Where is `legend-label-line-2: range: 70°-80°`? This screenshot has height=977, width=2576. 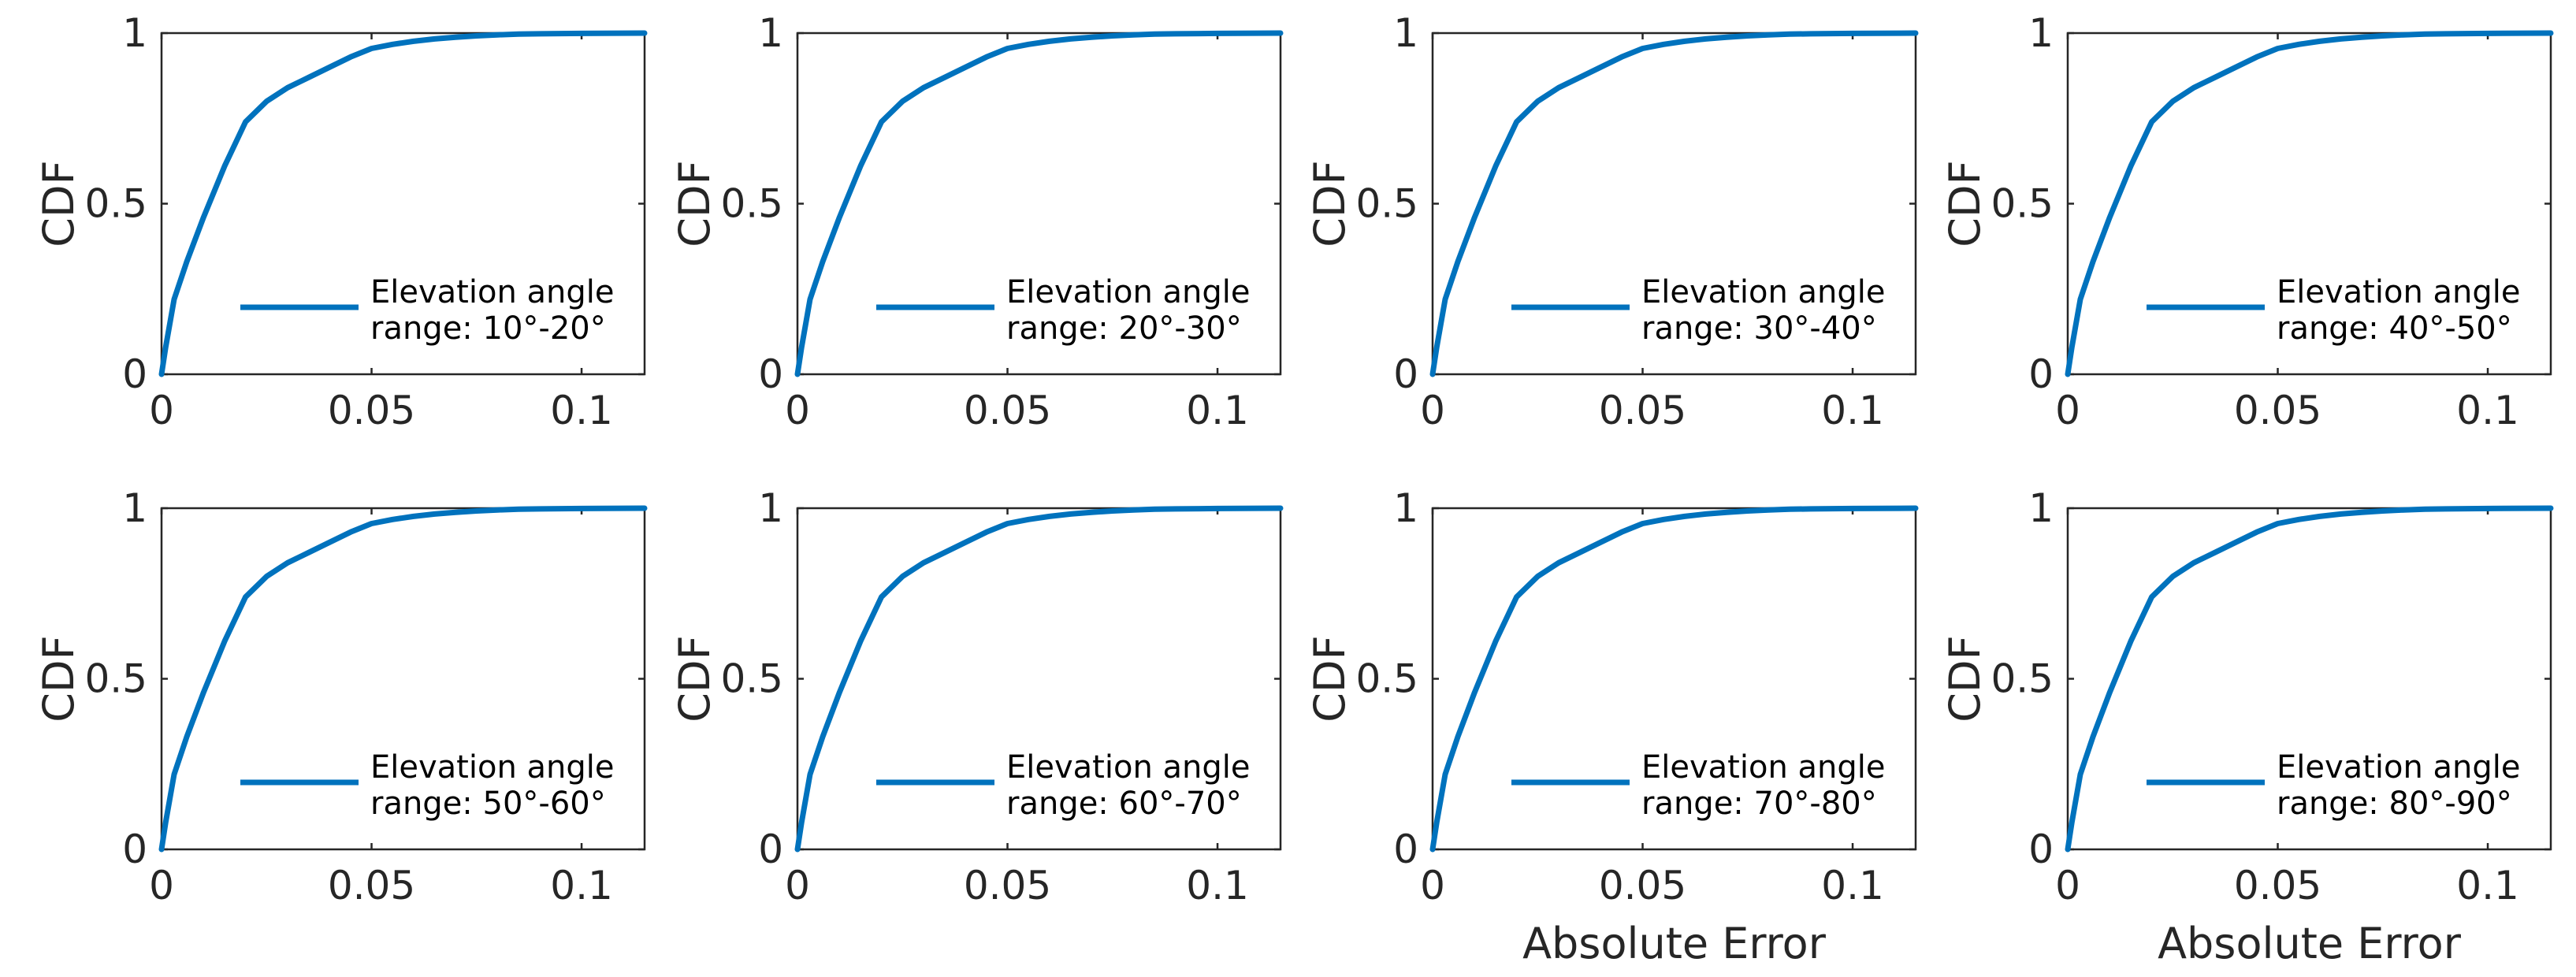 legend-label-line-2: range: 70°-80° is located at coordinates (1759, 804).